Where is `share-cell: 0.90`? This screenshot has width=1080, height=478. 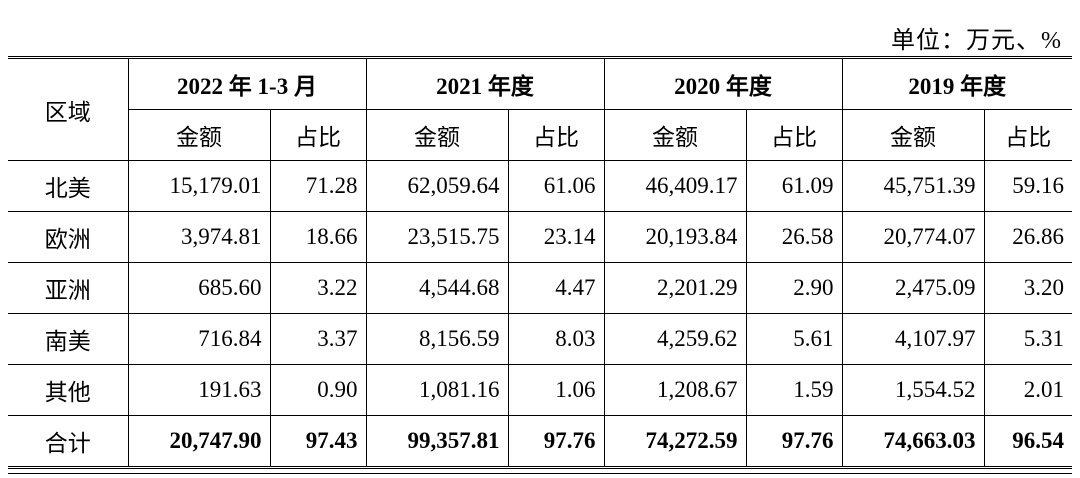
share-cell: 0.90 is located at coordinates (318, 390).